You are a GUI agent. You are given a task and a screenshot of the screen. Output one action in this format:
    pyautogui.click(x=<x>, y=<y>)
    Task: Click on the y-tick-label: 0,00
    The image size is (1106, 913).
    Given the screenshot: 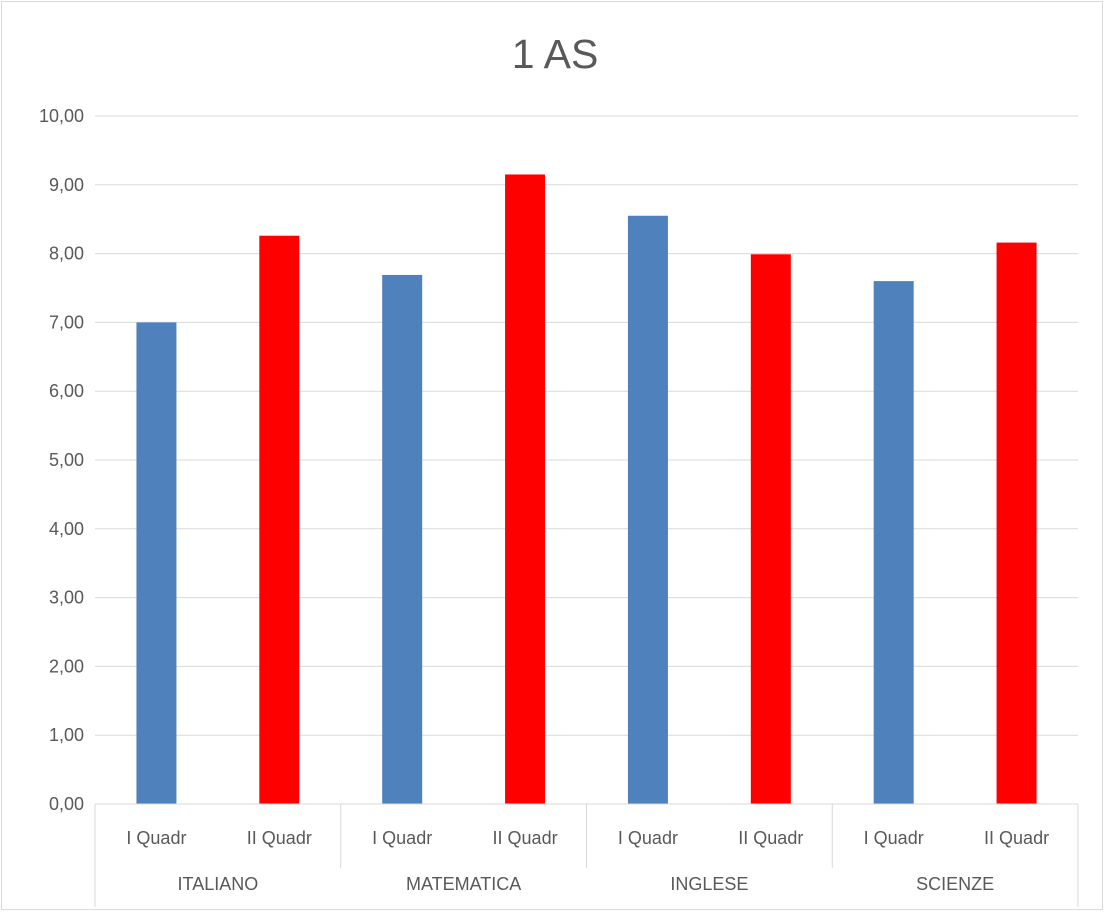 What is the action you would take?
    pyautogui.click(x=66, y=804)
    